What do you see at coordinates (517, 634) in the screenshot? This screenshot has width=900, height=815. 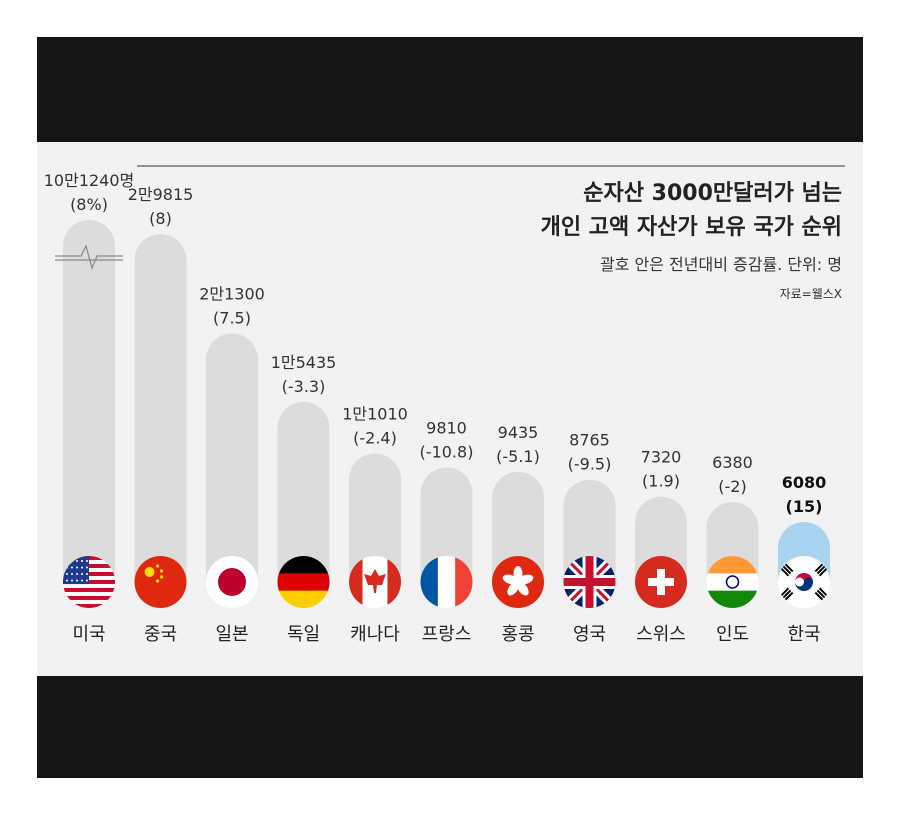 I see `category-label: 홍콩` at bounding box center [517, 634].